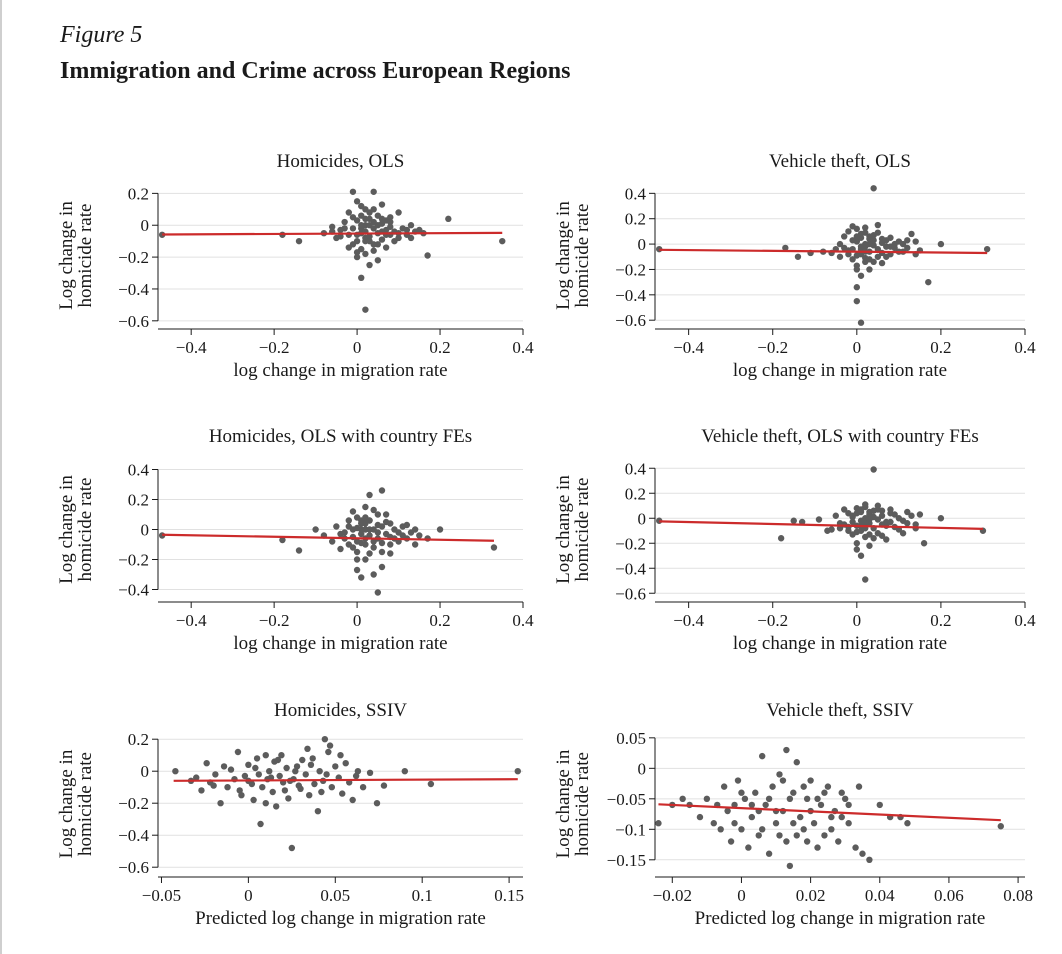 The height and width of the screenshot is (954, 1062). Describe the element at coordinates (880, 895) in the screenshot. I see `x-tick-label: 0.04` at that location.